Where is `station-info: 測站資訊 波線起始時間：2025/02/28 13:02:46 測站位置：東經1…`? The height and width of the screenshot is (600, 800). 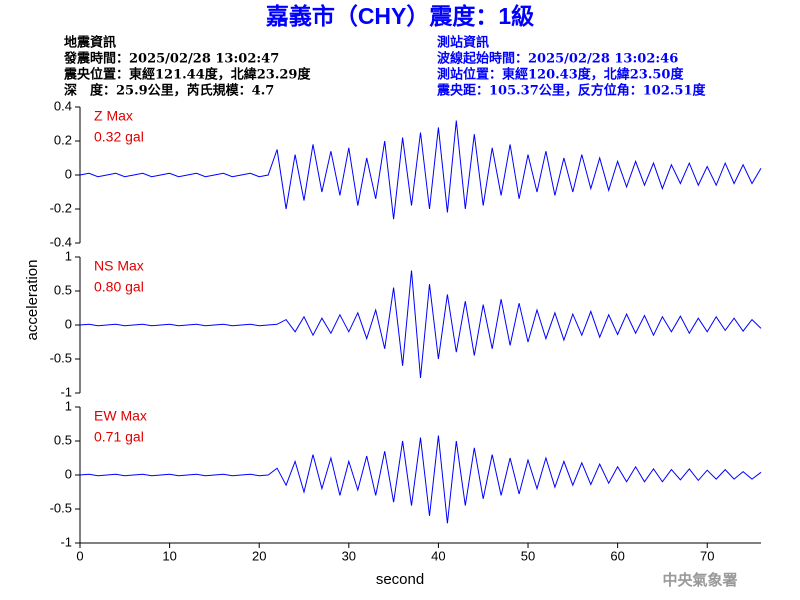 station-info: 測站資訊 波線起始時間：2025/02/28 13:02:46 測站位置：東經1… is located at coordinates (571, 67).